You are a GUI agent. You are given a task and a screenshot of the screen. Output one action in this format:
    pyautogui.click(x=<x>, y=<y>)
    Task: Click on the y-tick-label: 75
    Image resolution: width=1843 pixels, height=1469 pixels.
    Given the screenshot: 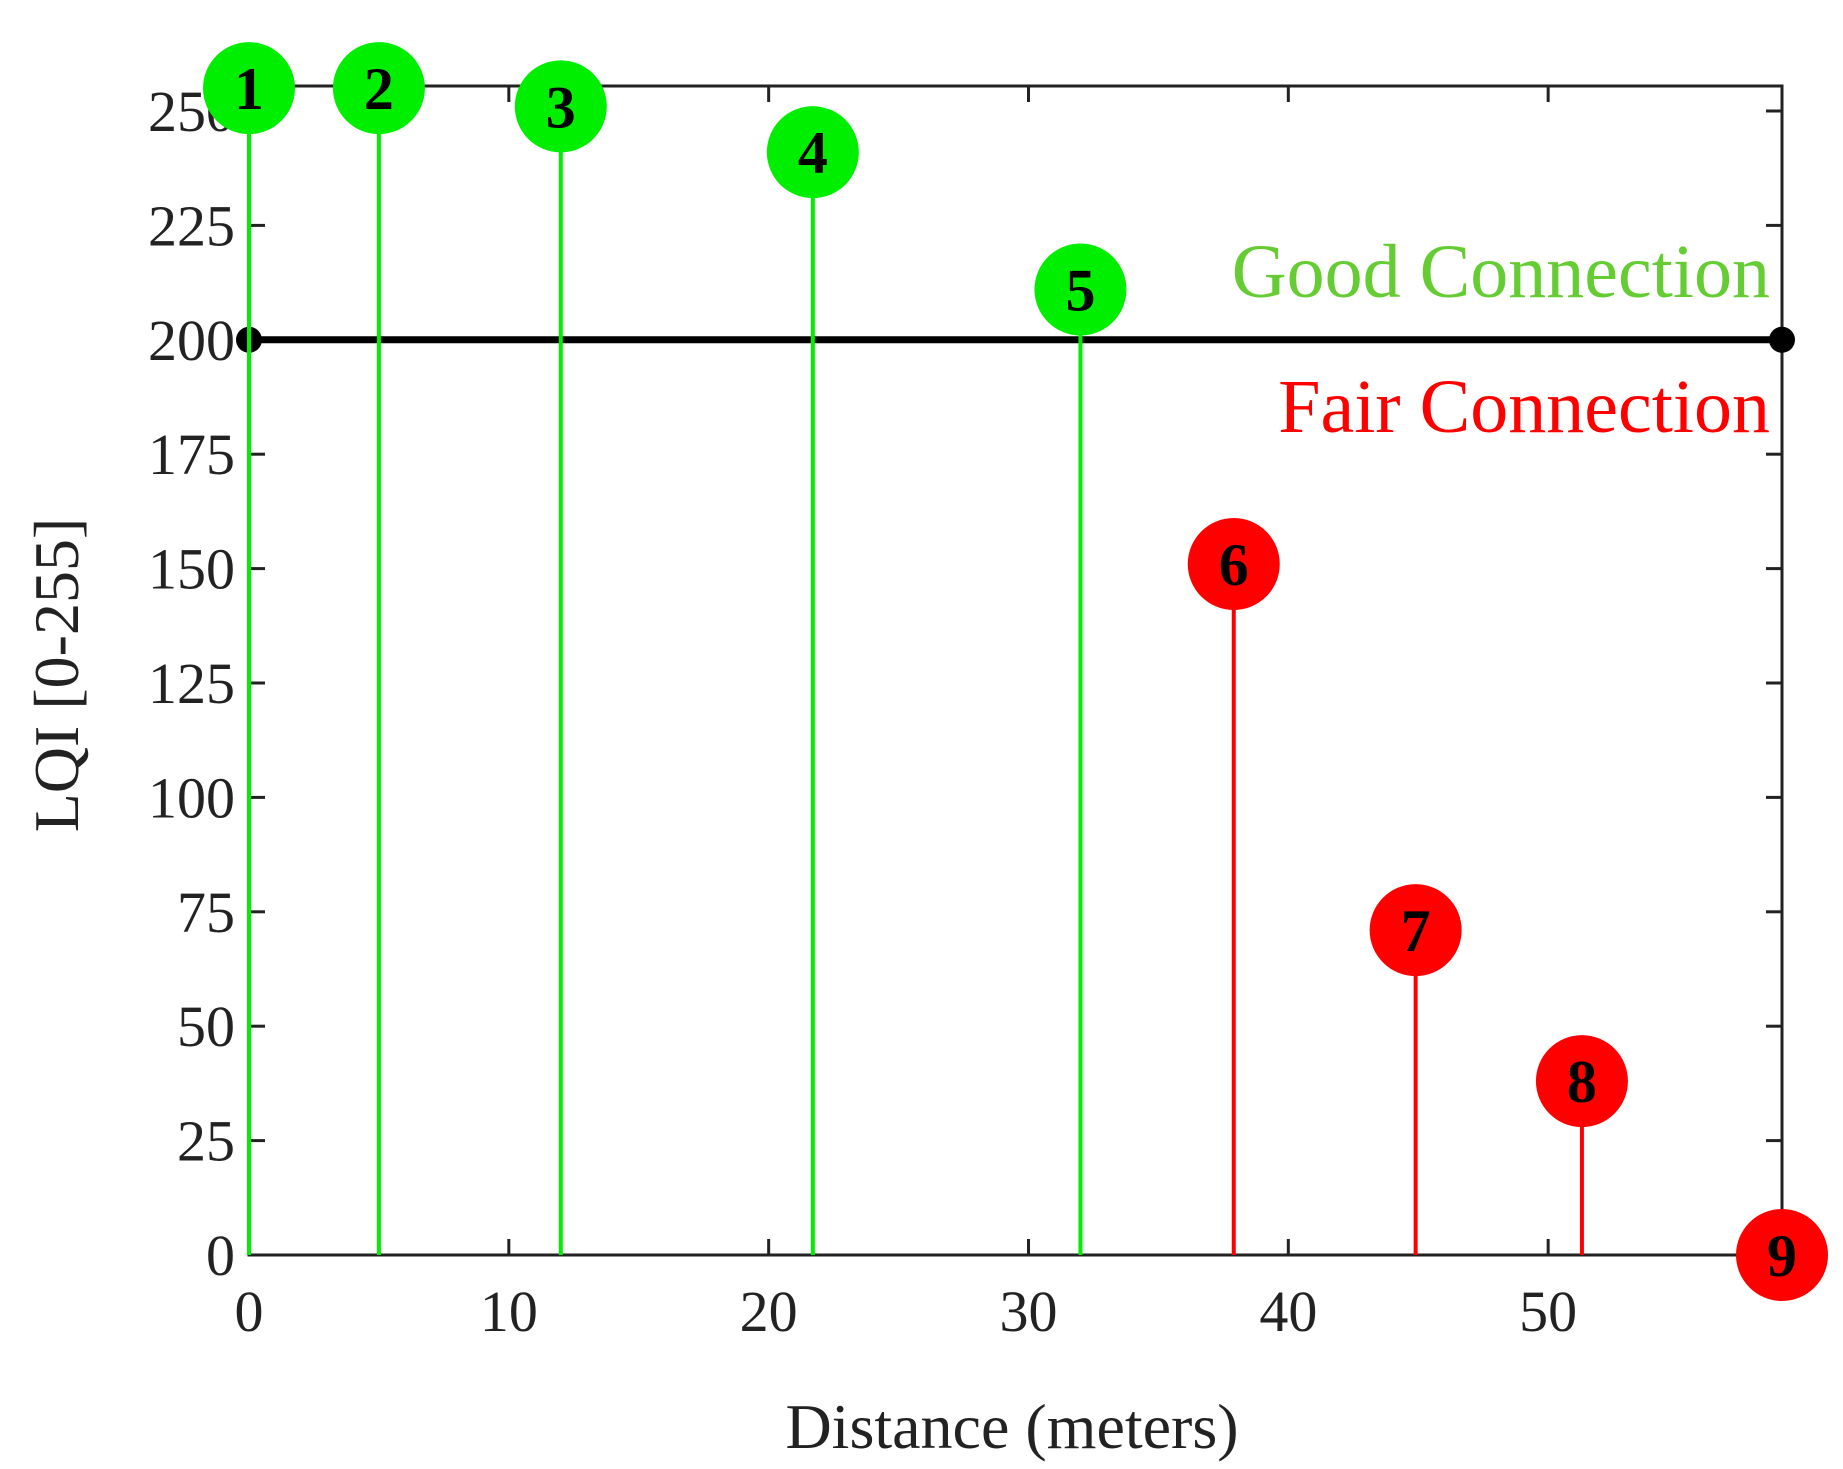 What is the action you would take?
    pyautogui.click(x=206, y=912)
    